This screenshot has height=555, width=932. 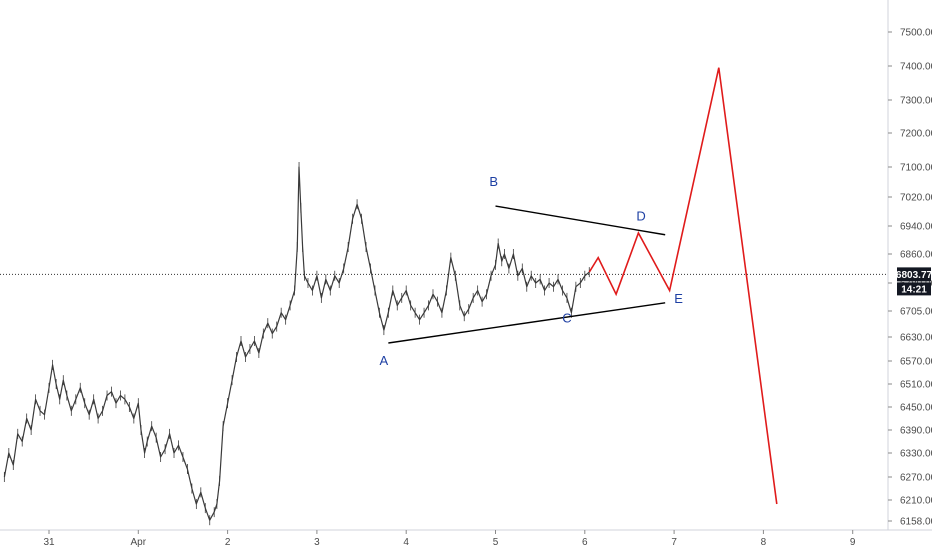 What do you see at coordinates (49, 542) in the screenshot?
I see `x-tick-label: 31` at bounding box center [49, 542].